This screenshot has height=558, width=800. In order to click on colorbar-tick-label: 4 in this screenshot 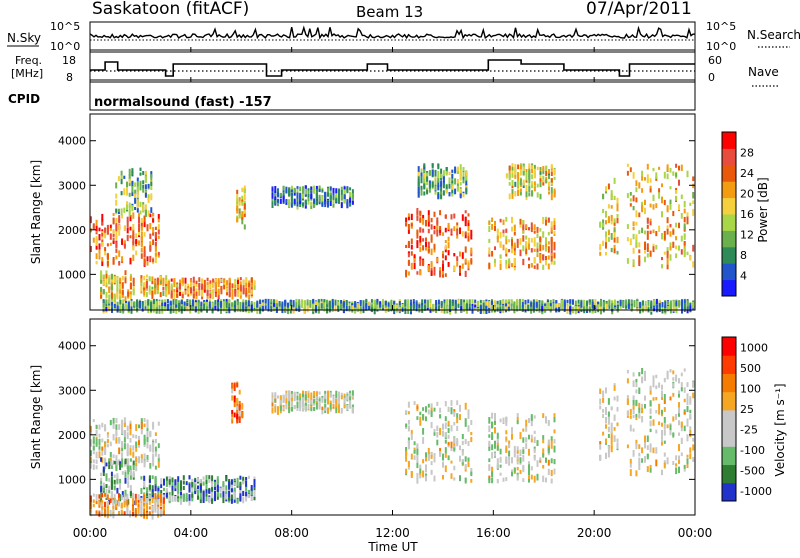, I will do `click(743, 276)`.